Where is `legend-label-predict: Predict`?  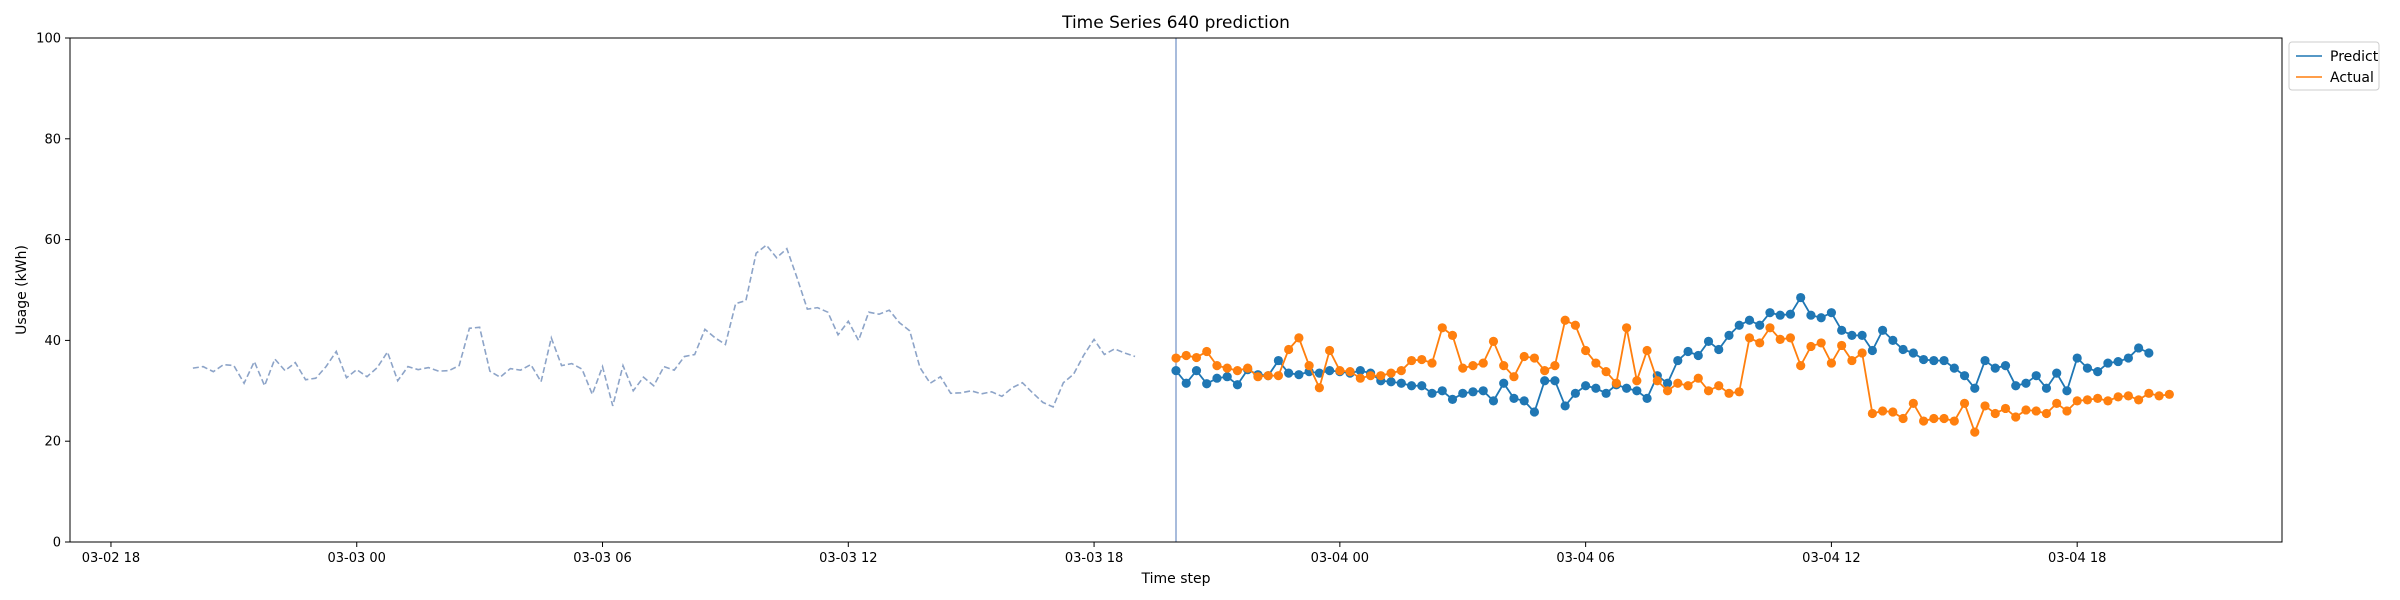
legend-label-predict: Predict is located at coordinates (2354, 57).